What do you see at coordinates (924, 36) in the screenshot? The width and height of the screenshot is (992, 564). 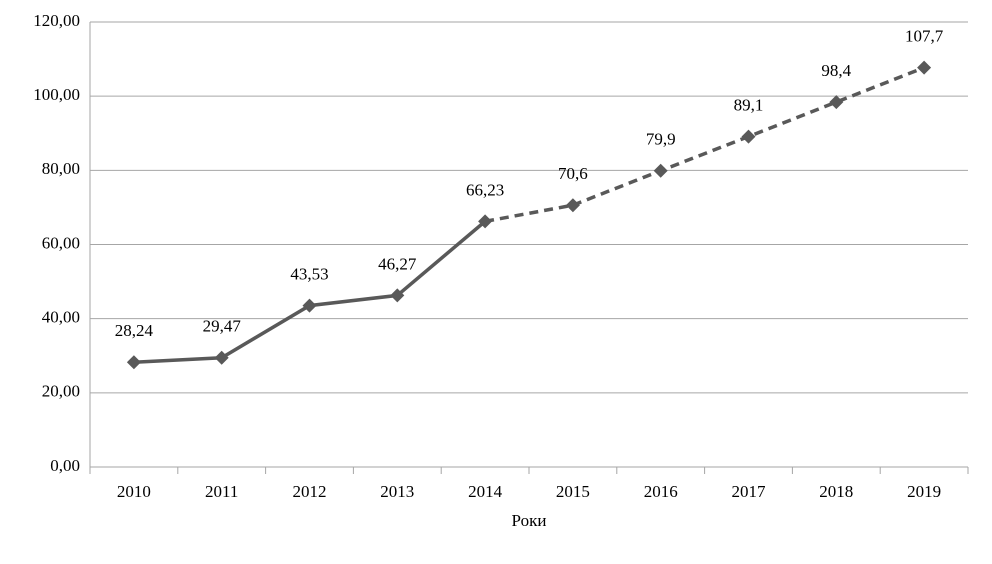 I see `data-label: 107,7` at bounding box center [924, 36].